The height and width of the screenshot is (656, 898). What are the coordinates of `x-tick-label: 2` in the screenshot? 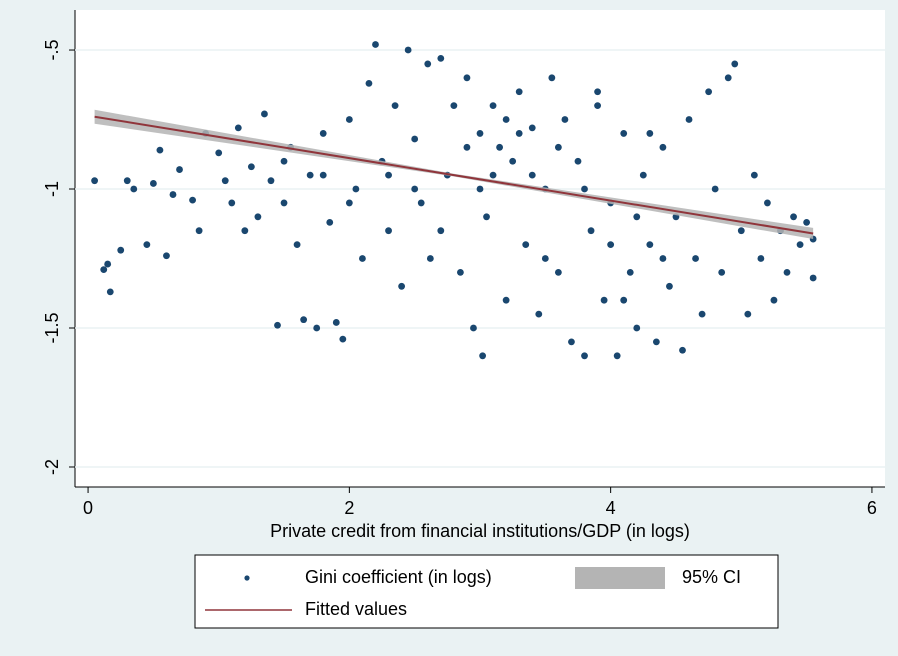 It's located at (349, 508).